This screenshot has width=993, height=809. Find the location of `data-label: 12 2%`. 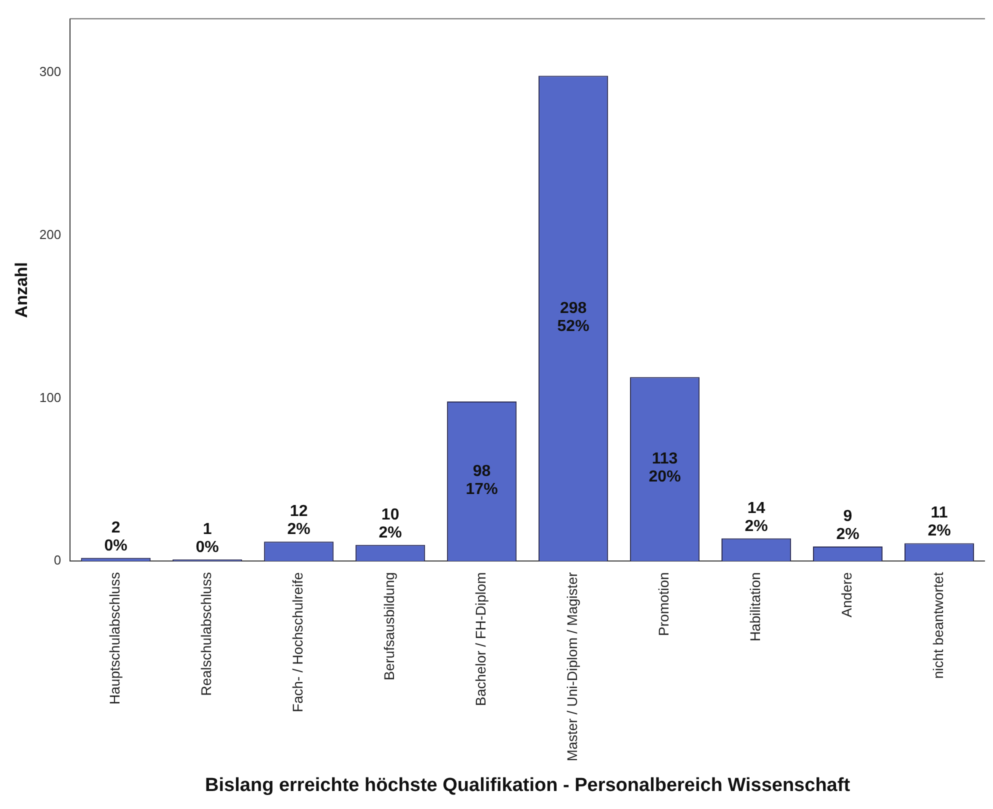

data-label: 12 2% is located at coordinates (298, 520).